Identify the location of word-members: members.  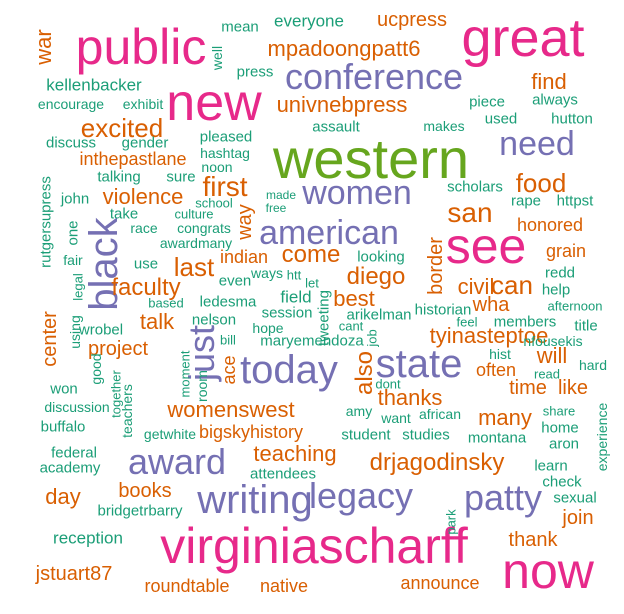
(525, 322).